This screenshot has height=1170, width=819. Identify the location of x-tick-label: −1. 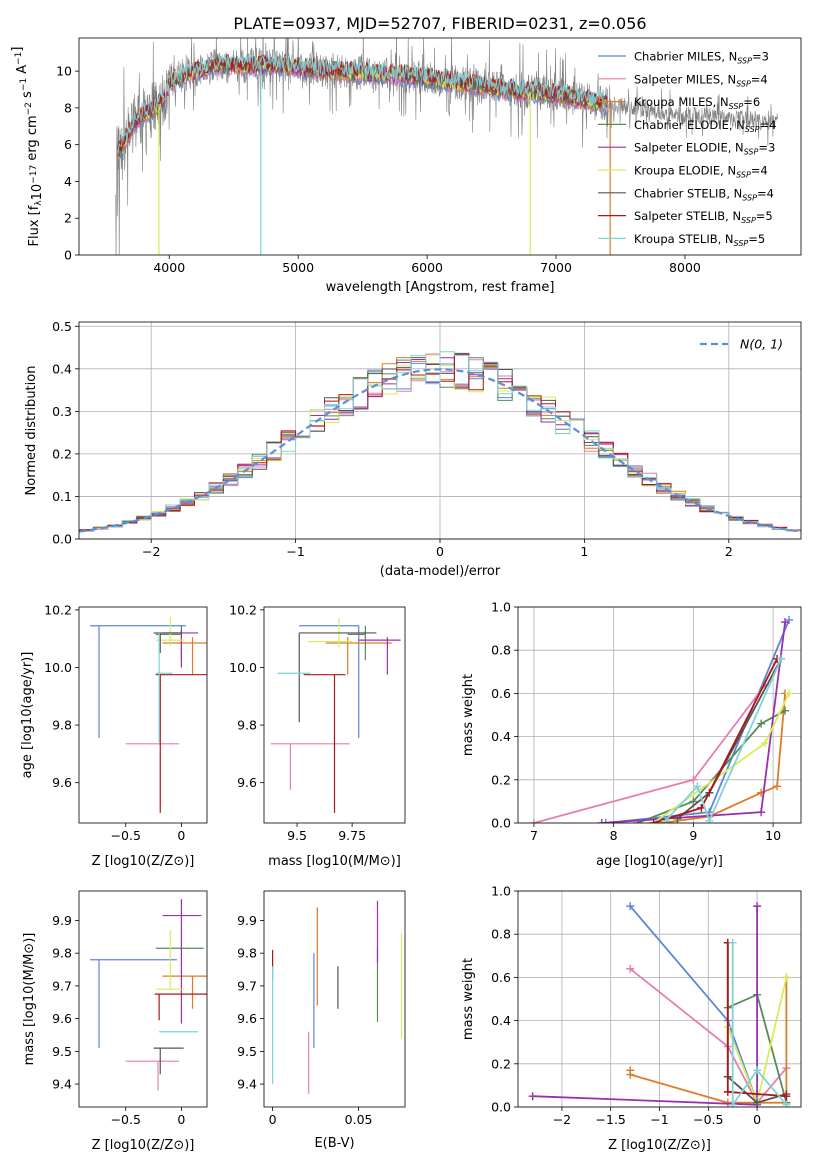
(659, 1119).